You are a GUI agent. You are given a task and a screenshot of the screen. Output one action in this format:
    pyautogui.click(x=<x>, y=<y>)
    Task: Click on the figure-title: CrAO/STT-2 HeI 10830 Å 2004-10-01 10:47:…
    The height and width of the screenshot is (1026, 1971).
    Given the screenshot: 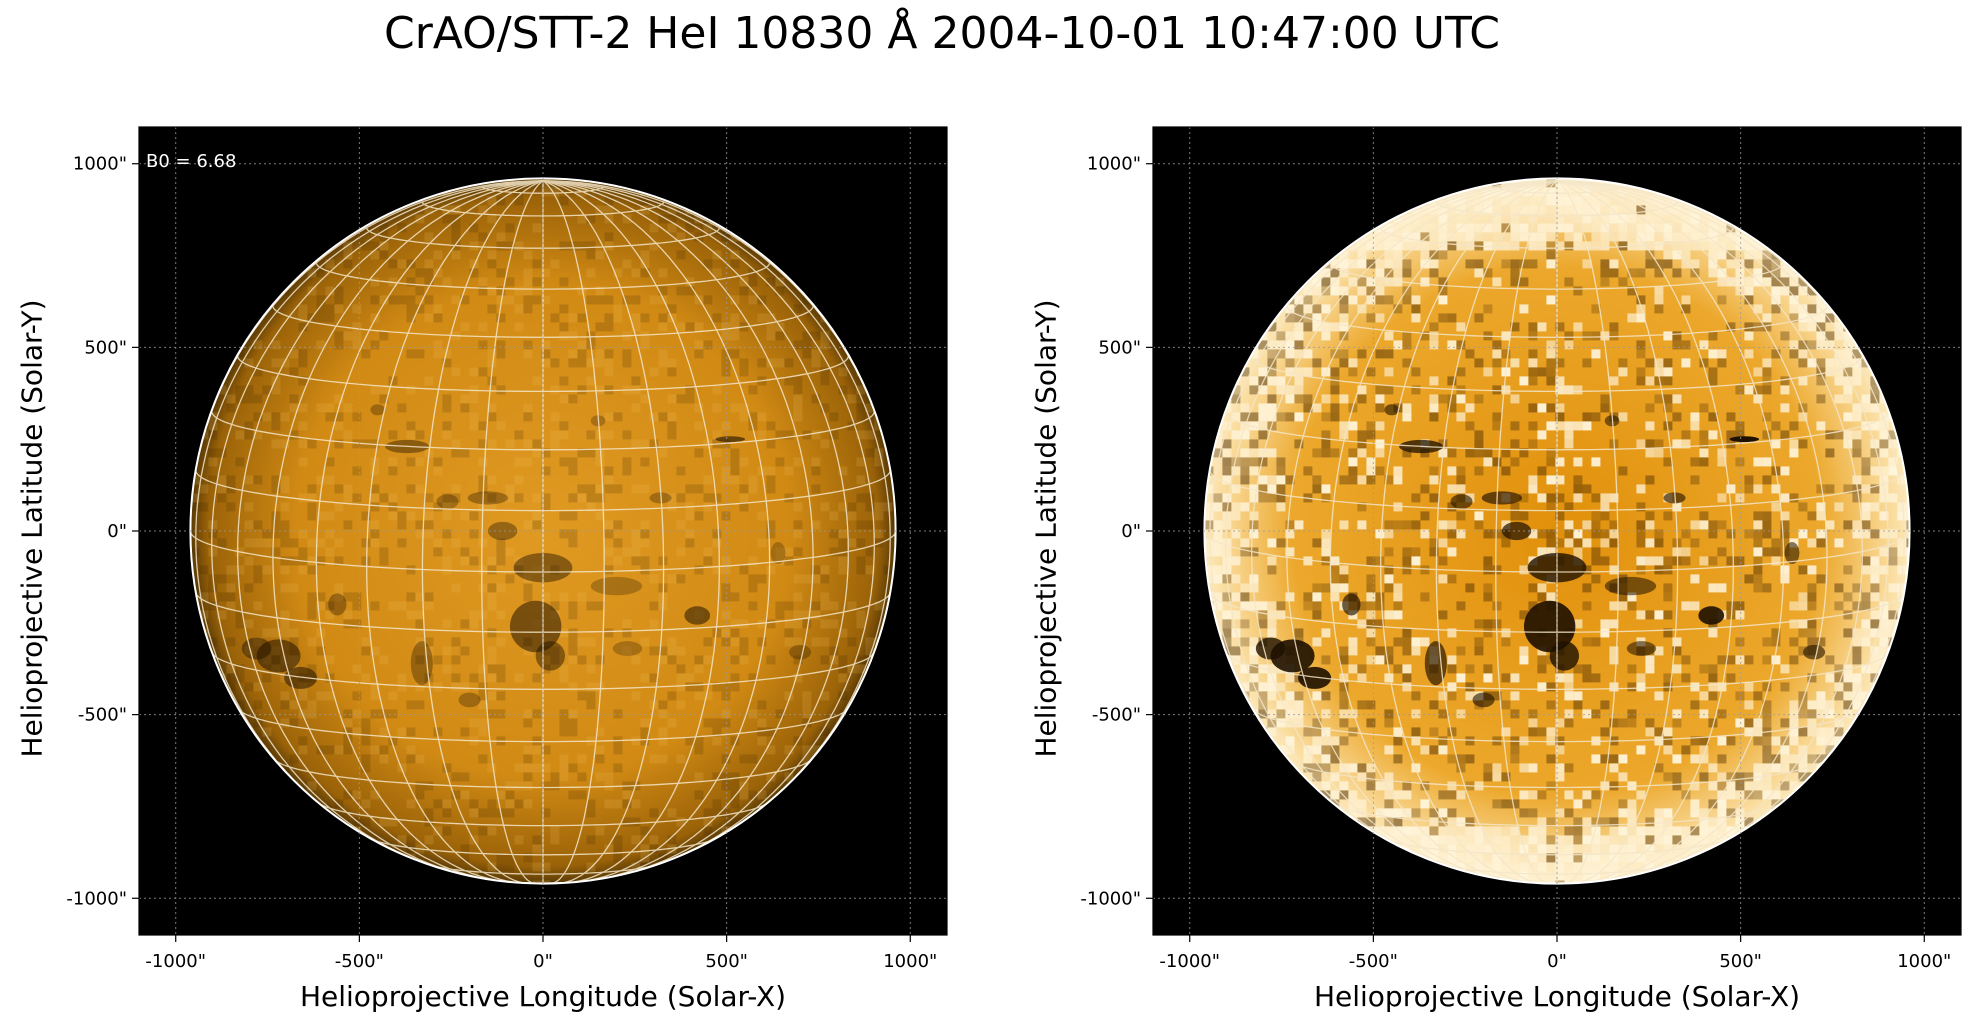 What is the action you would take?
    pyautogui.click(x=941, y=33)
    